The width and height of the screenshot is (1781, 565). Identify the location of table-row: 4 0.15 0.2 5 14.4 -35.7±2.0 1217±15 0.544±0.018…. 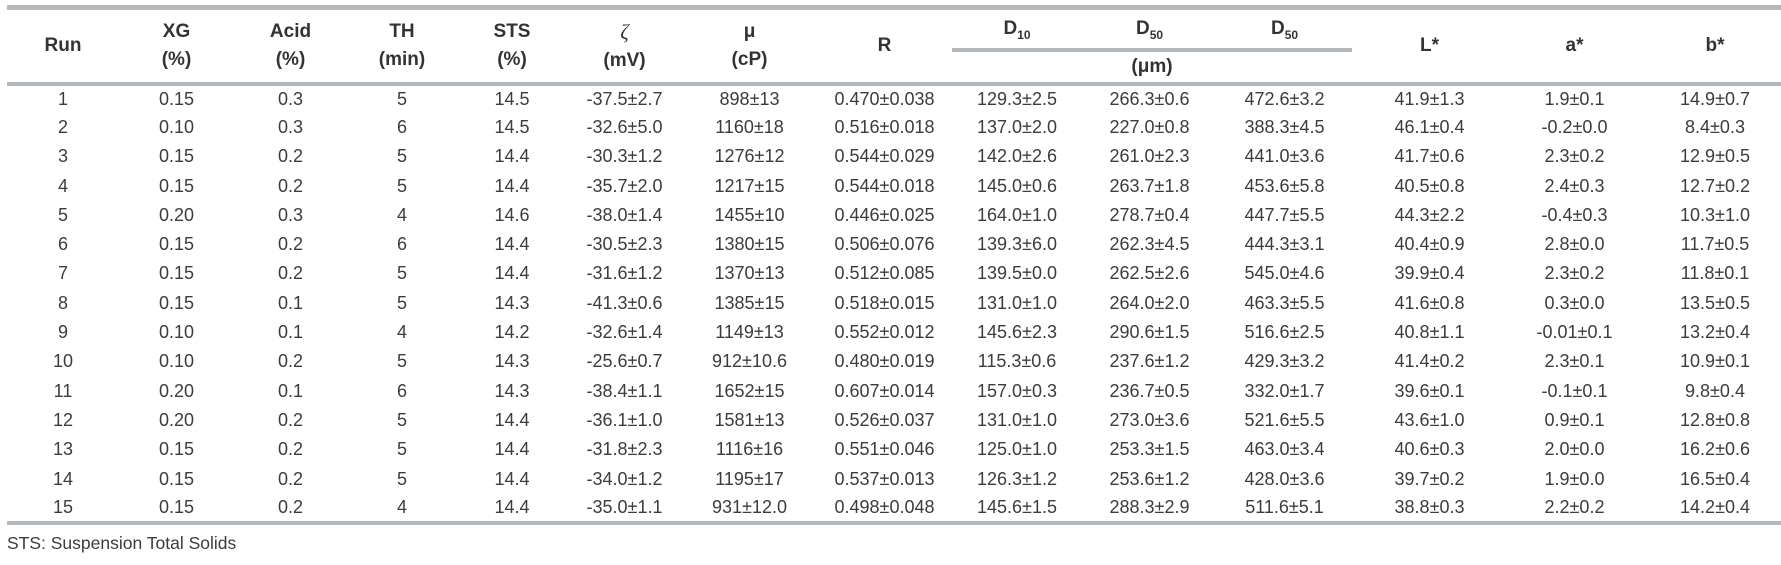
(894, 185).